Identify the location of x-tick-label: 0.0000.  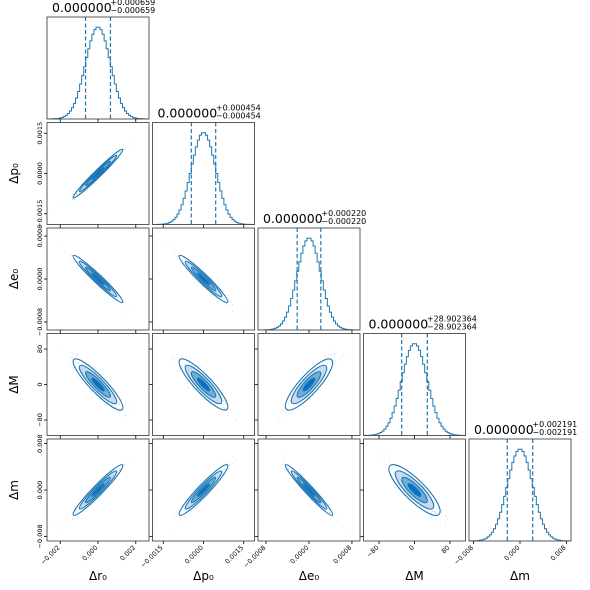
(194, 555).